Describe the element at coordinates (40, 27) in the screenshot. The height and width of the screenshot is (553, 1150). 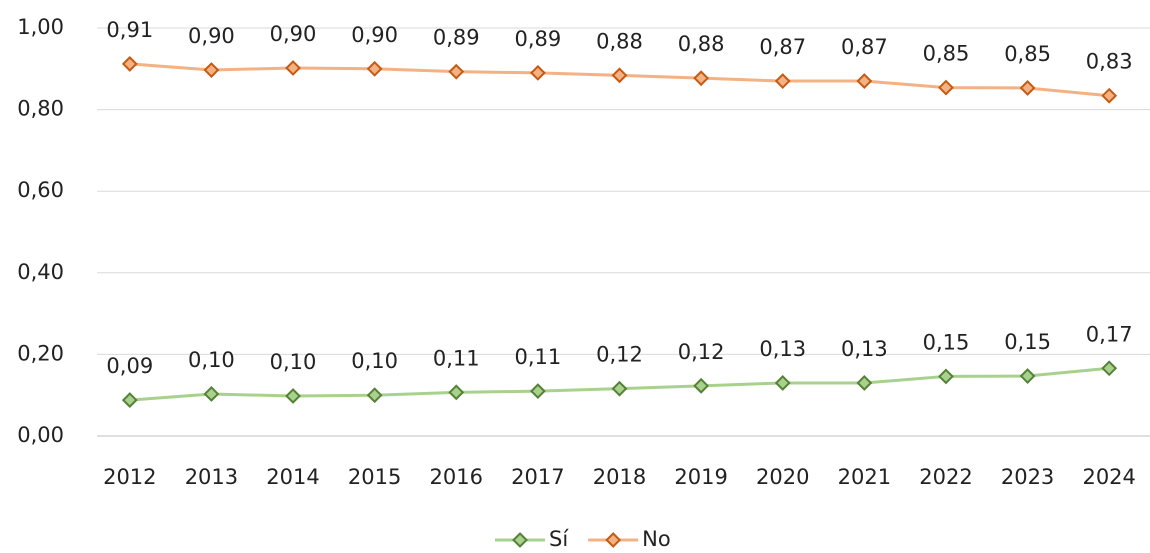
I see `y-tick-label: 1,00` at that location.